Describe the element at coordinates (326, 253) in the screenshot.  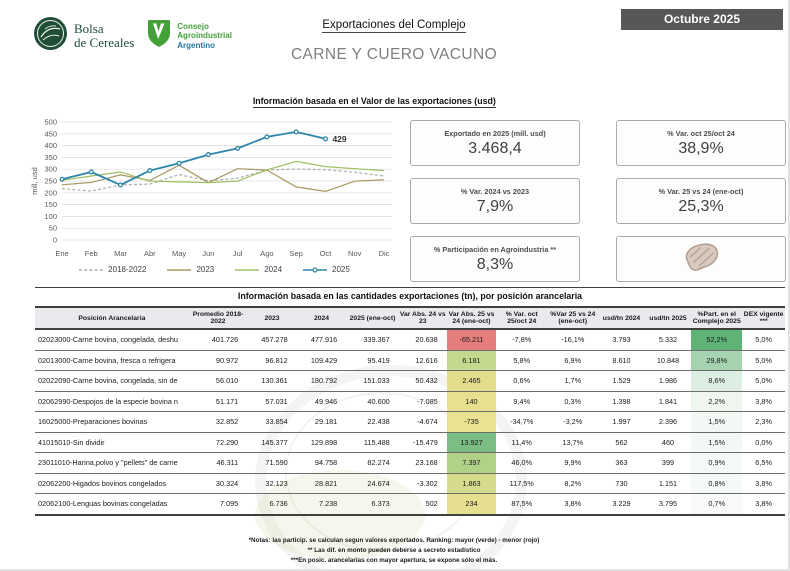
I see `svg-text: Oct` at that location.